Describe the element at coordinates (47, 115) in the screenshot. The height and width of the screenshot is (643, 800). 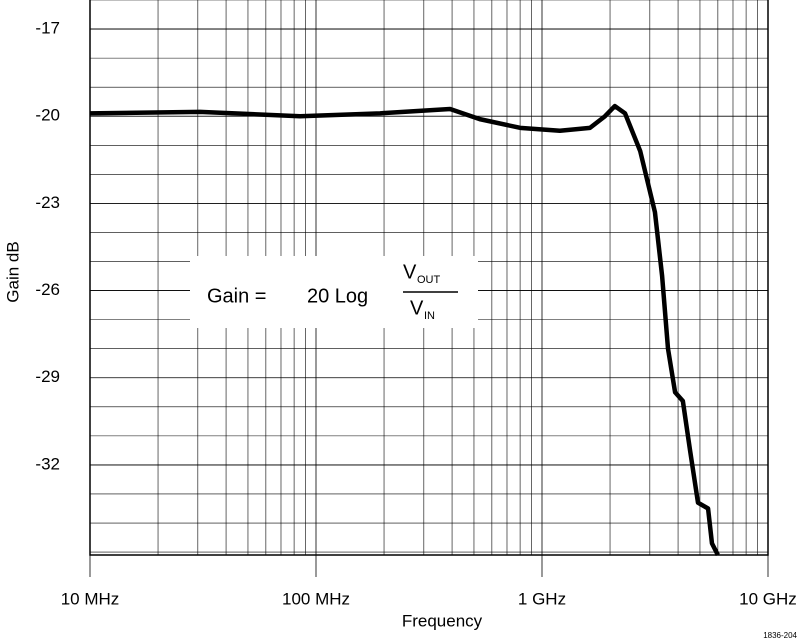
I see `y-tick-label: -20` at that location.